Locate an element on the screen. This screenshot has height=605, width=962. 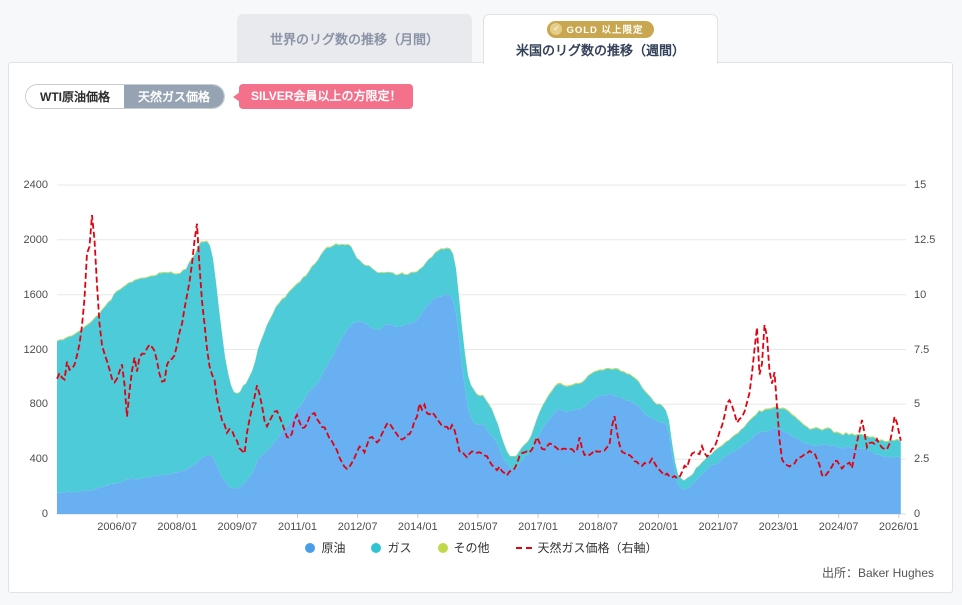
chart-legend: 原油 ガス その他 天然ガス価格（右軸） is located at coordinates (481, 547).